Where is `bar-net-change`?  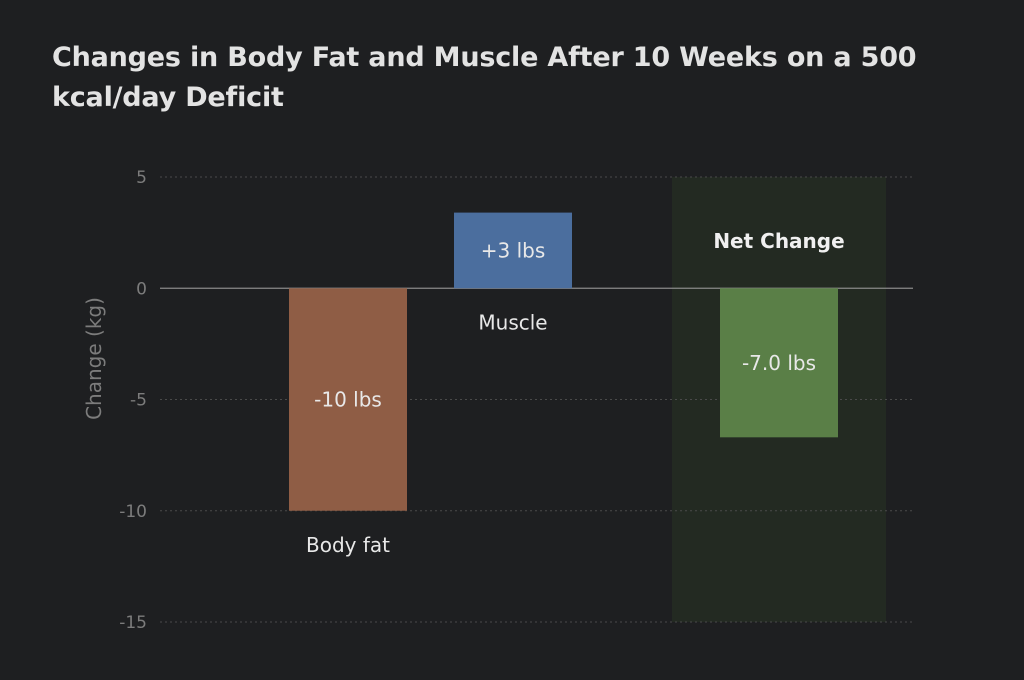 bar-net-change is located at coordinates (779, 363).